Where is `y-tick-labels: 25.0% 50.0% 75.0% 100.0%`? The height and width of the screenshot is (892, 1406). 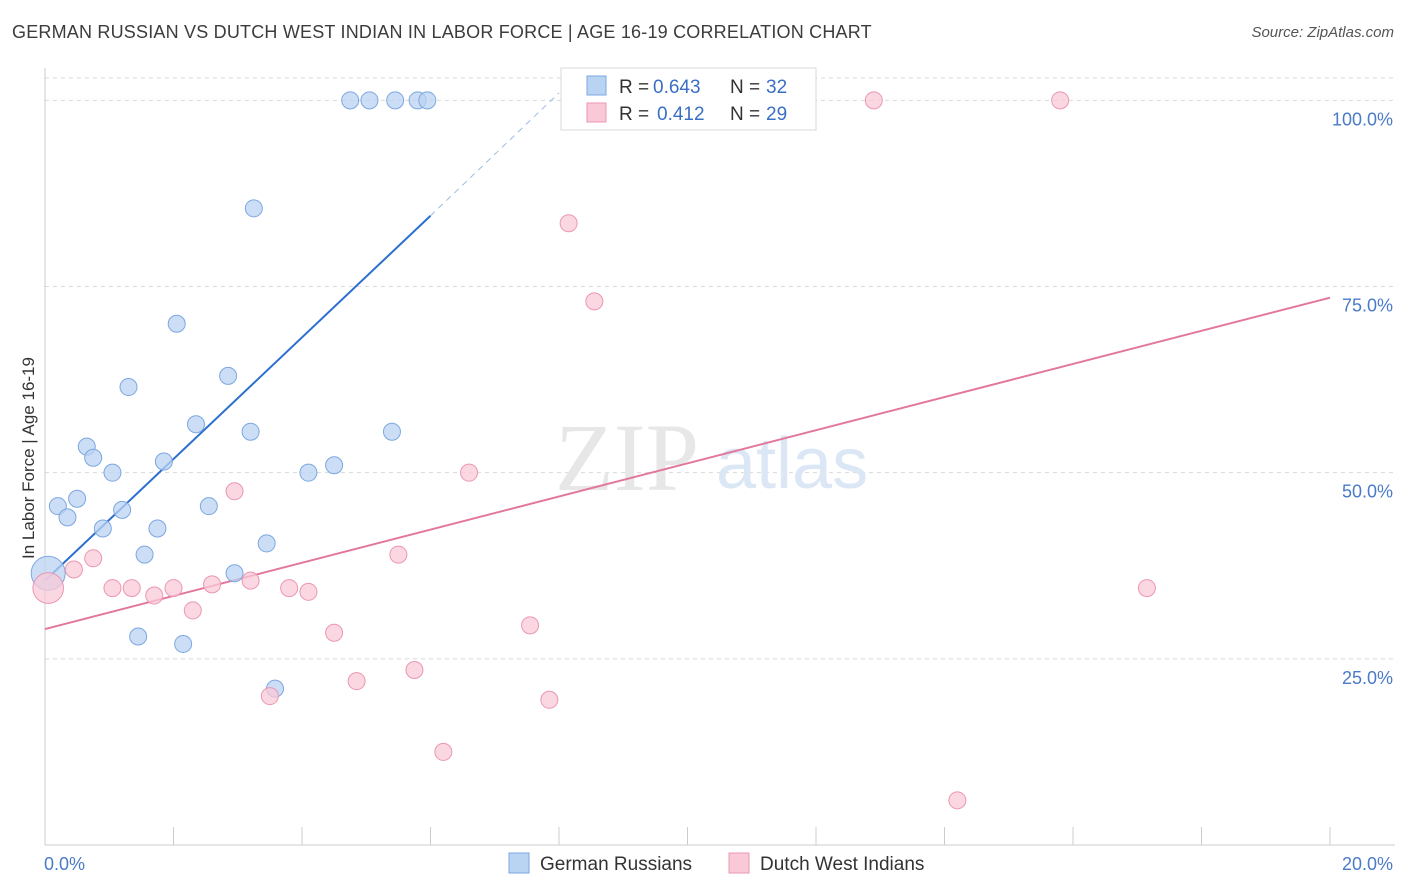 y-tick-labels: 25.0% 50.0% 75.0% 100.0% is located at coordinates (1362, 398).